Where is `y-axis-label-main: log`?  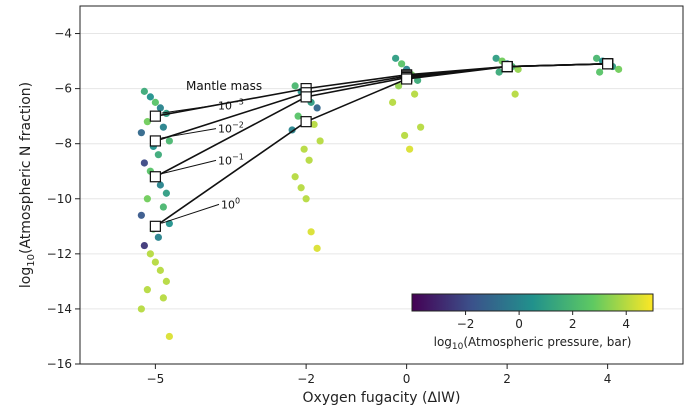
y-axis-label-main: log is located at coordinates (26, 277).